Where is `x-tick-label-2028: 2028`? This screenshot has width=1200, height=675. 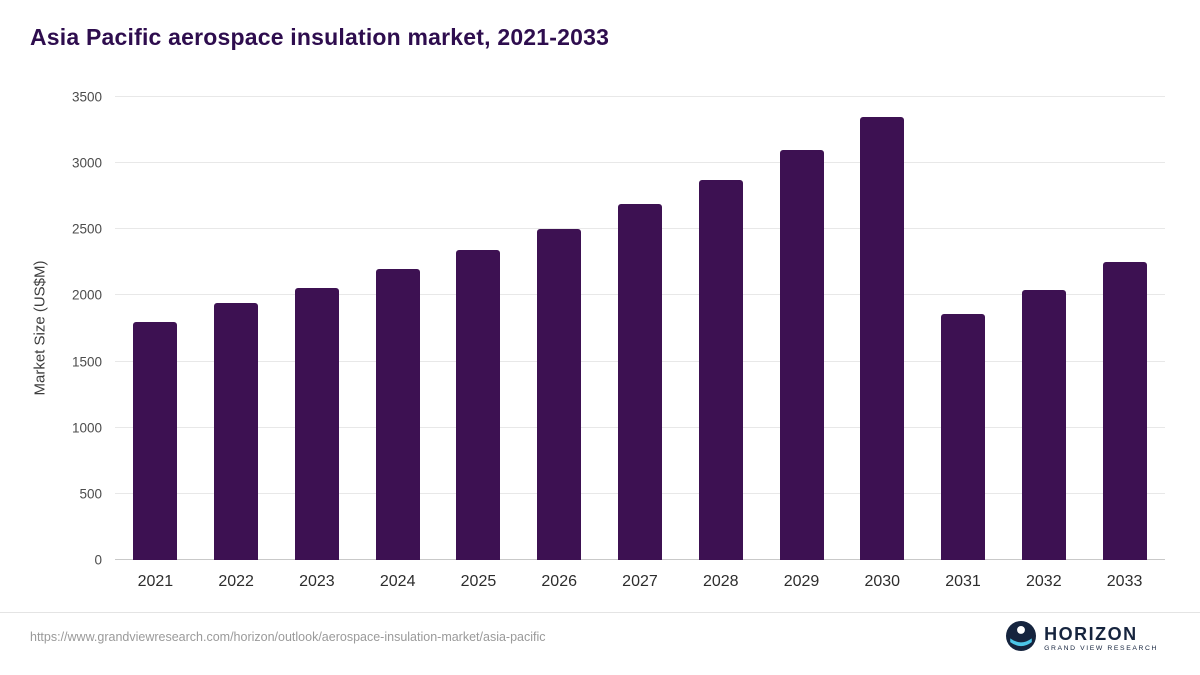
x-tick-label-2028: 2028 is located at coordinates (720, 581).